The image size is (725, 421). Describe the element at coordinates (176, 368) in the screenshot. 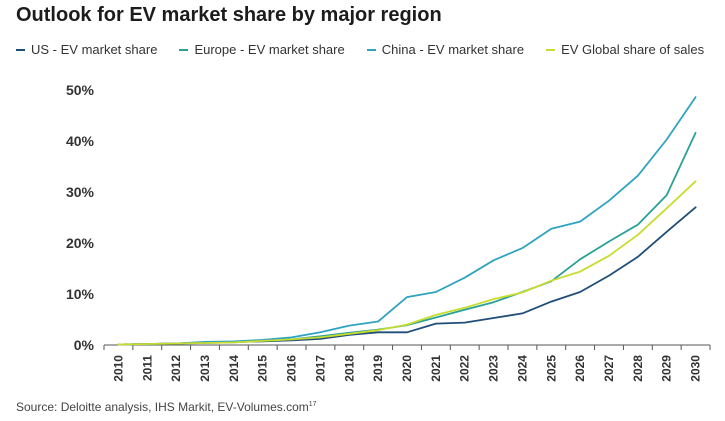

I see `x-tick-label: 2012` at that location.